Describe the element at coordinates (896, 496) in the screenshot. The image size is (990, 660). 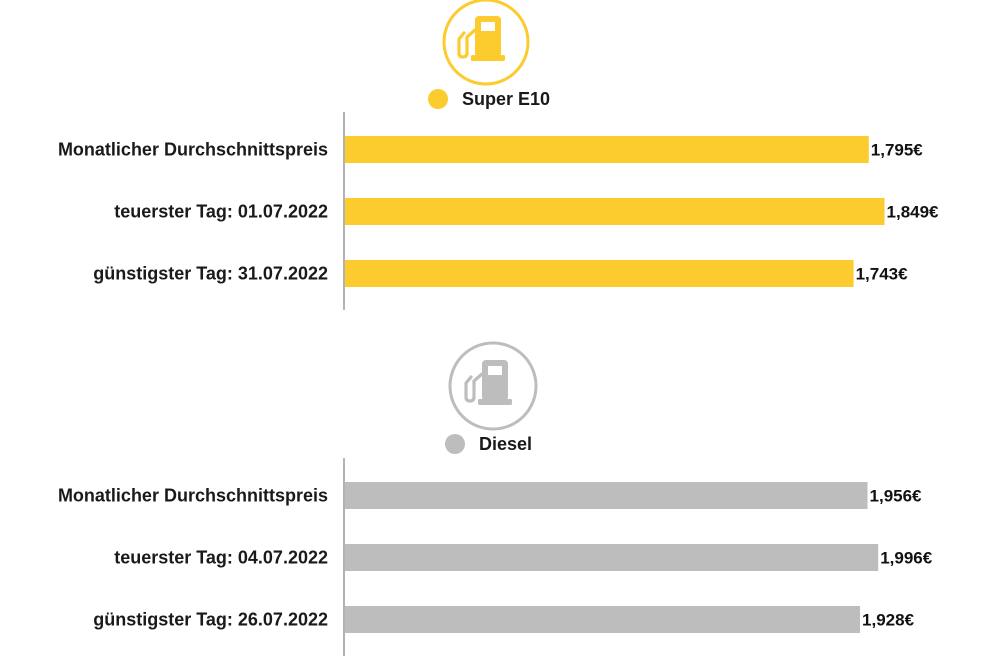
I see `value-label: 1,956€` at that location.